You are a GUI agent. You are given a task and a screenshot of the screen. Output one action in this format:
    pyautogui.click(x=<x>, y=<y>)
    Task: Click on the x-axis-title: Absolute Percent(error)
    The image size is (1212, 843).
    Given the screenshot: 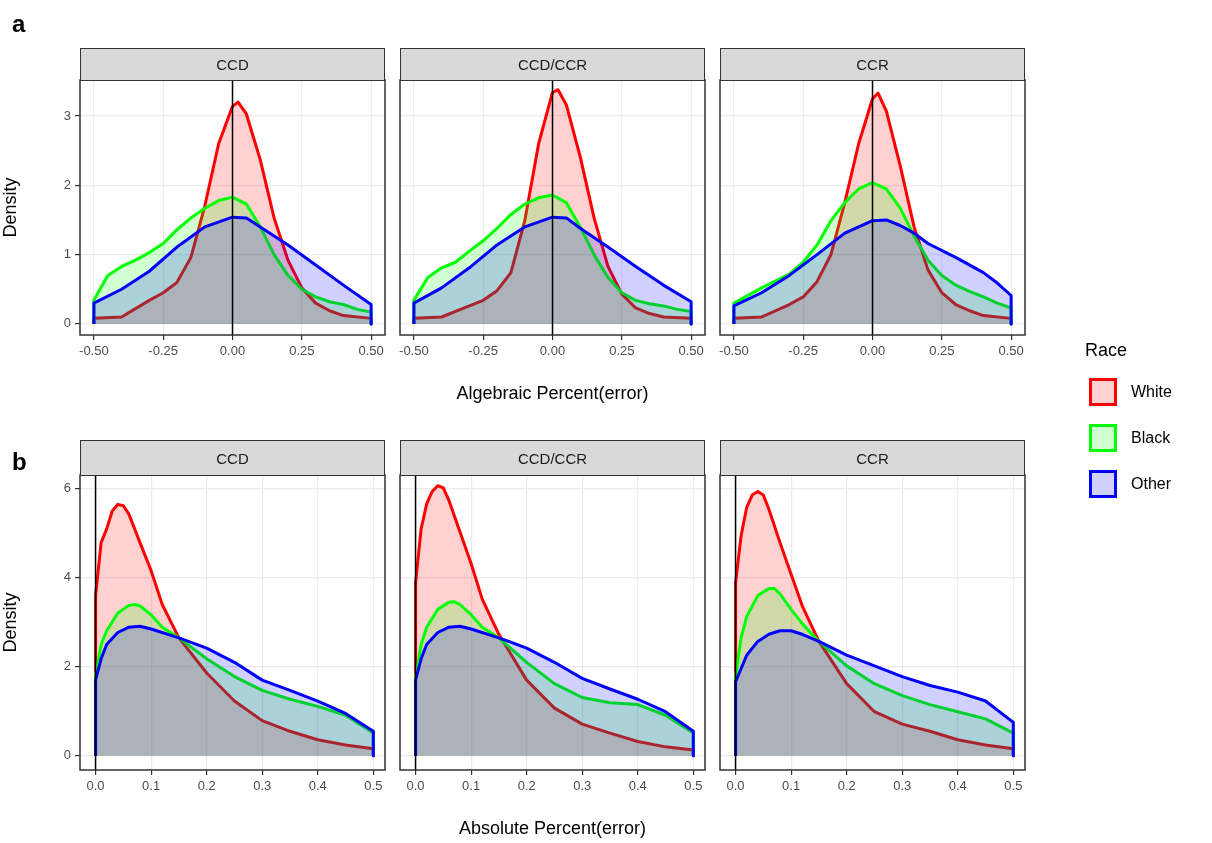 What is the action you would take?
    pyautogui.click(x=552, y=828)
    